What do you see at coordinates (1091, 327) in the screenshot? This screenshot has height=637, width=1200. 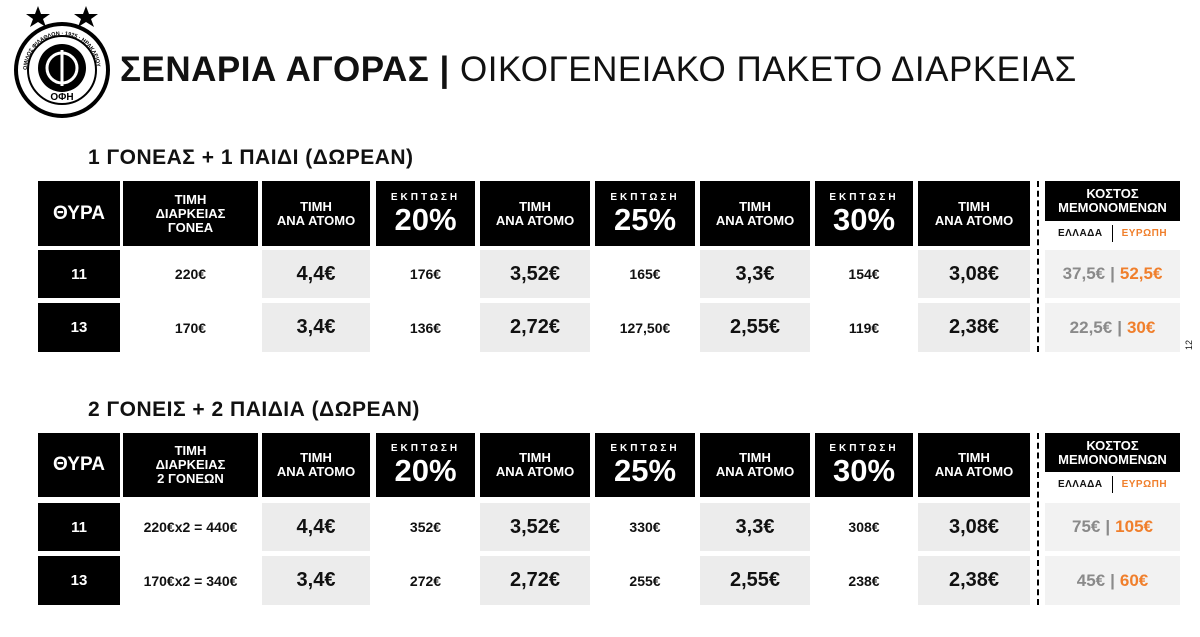 I see `cost-greece: 22,5€` at bounding box center [1091, 327].